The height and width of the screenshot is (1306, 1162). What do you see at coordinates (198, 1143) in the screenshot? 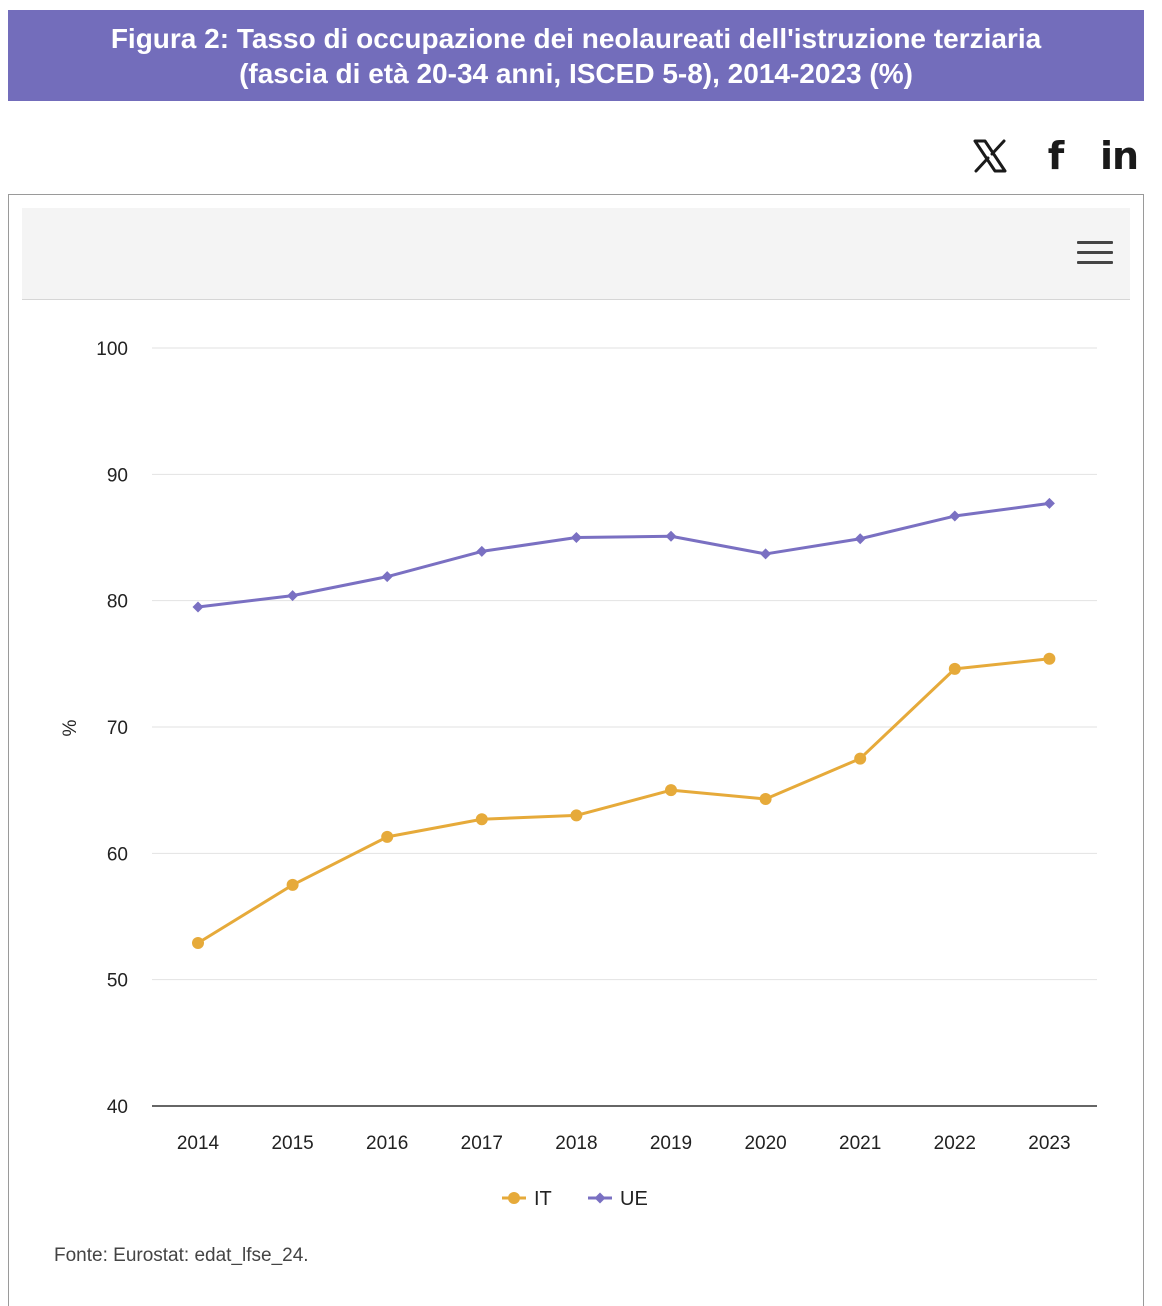
I see `x-tick-label: 2014` at bounding box center [198, 1143].